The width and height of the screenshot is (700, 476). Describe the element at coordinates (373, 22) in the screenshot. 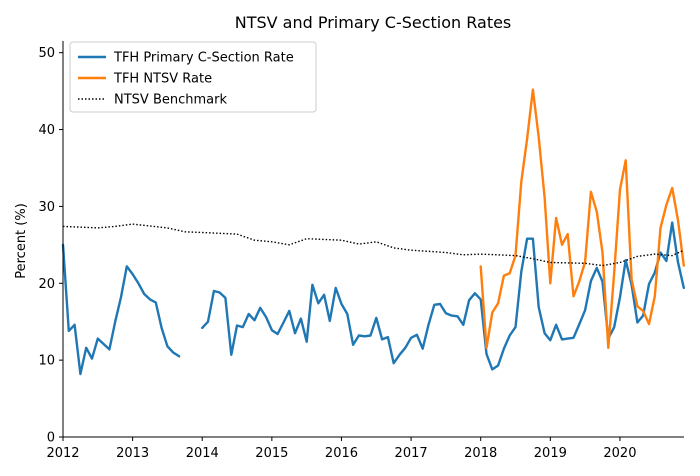

I see `chart-title: NTSV and Primary C-Section Rates` at that location.